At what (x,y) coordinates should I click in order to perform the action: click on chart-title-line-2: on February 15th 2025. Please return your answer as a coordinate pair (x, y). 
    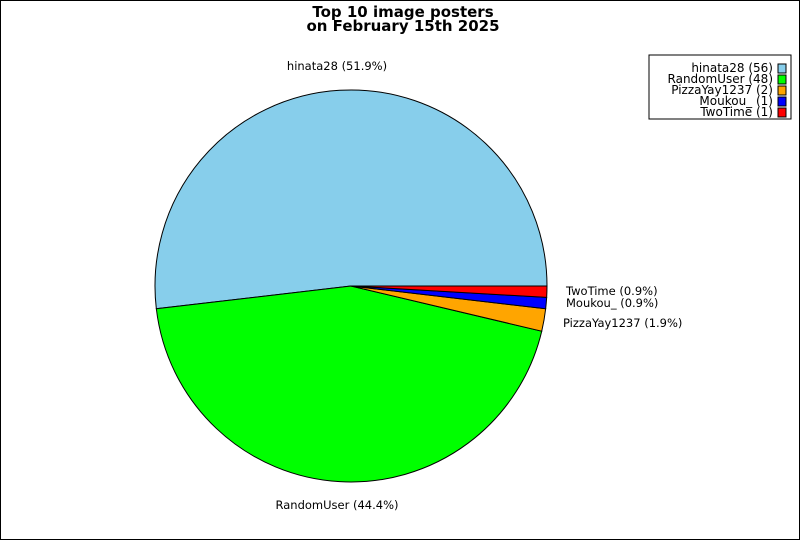
    Looking at the image, I should click on (402, 26).